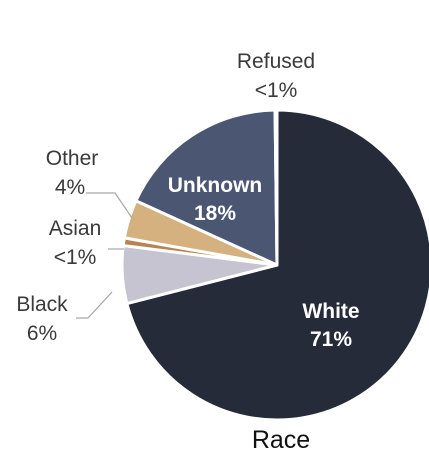 This screenshot has width=429, height=454. Describe the element at coordinates (215, 213) in the screenshot. I see `unknown-label-value: 18%` at that location.